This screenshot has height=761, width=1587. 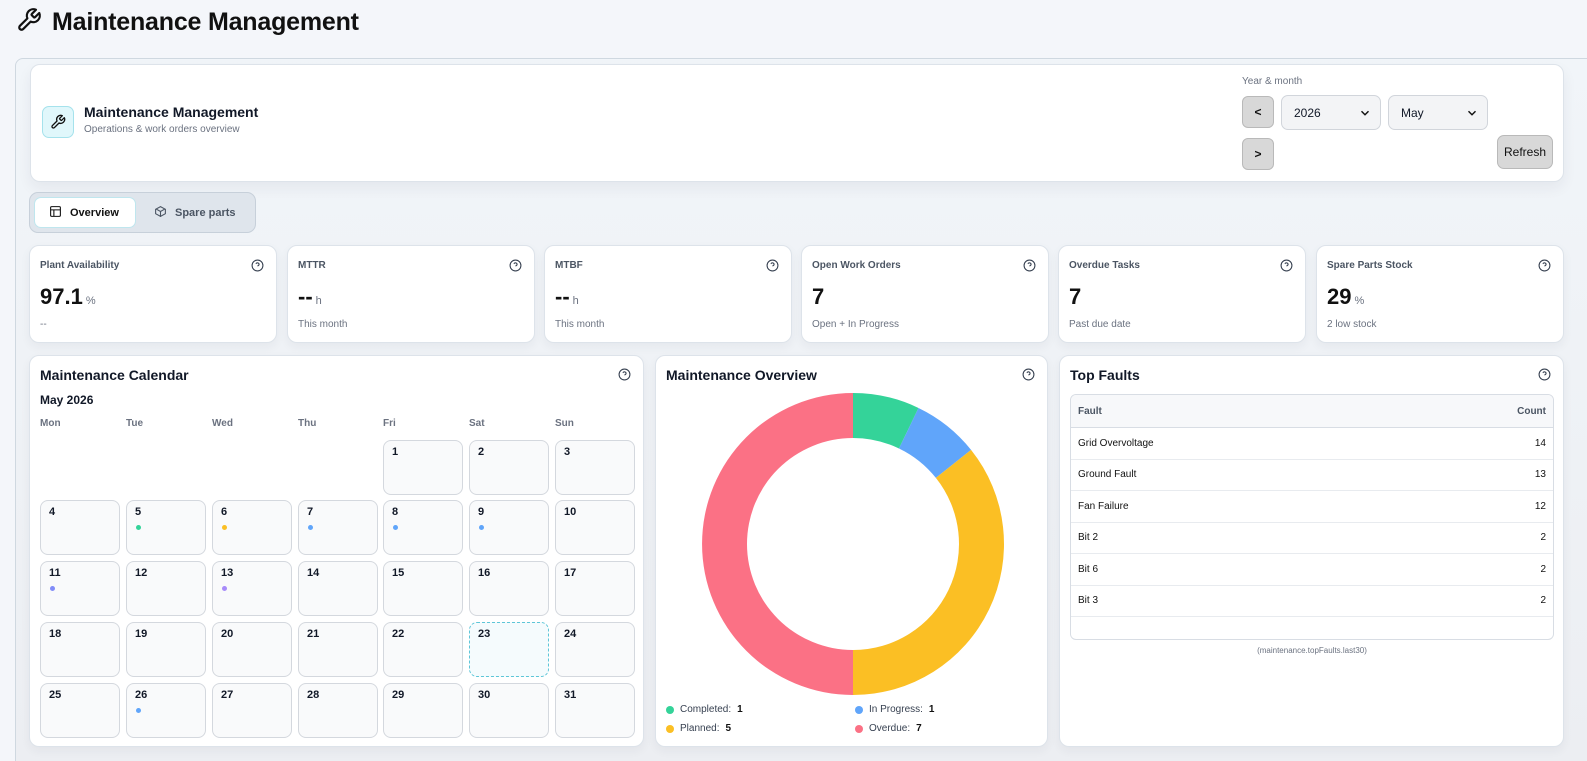 I want to click on calendar-day: 12, so click(x=166, y=588).